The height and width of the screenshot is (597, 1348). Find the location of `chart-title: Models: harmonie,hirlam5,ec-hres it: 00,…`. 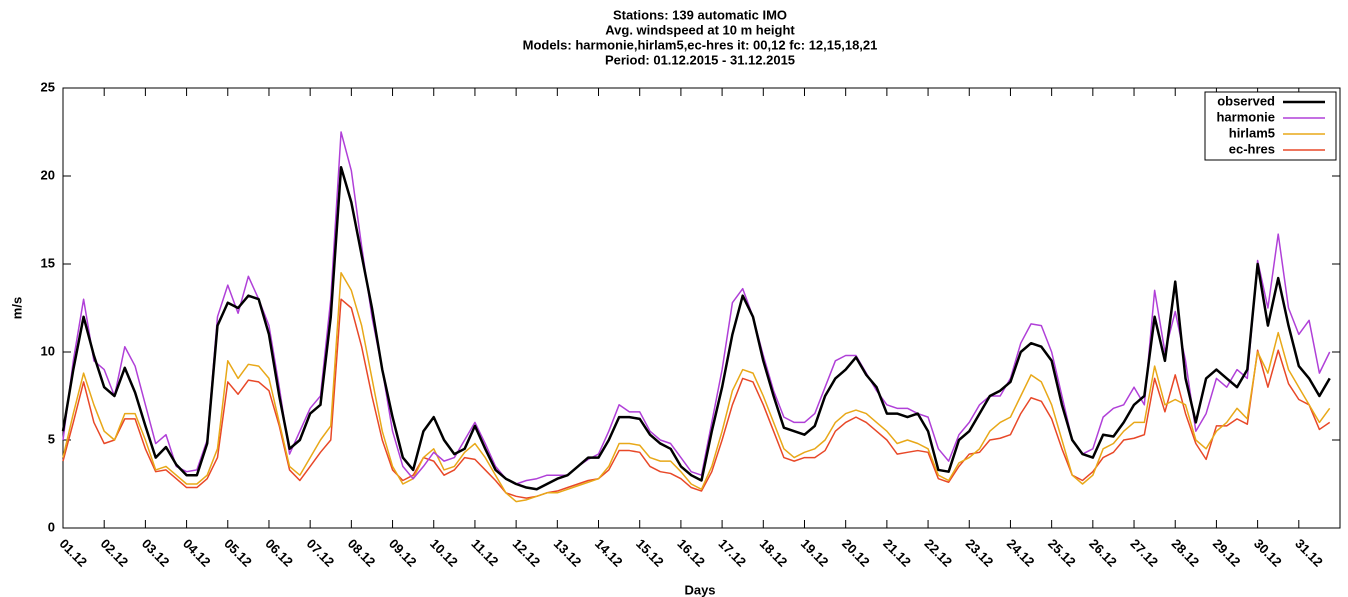

chart-title: Models: harmonie,hirlam5,ec-hres it: 00,… is located at coordinates (700, 44).